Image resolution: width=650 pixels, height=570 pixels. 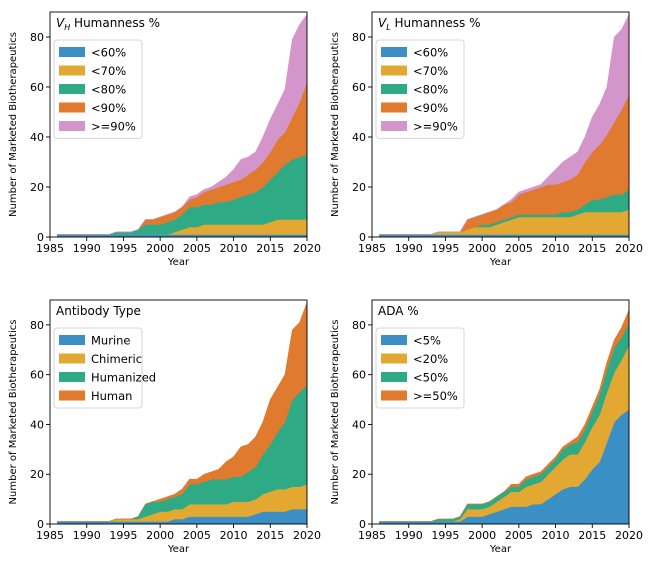 What do you see at coordinates (111, 341) in the screenshot?
I see `legend-entry-label: Murine` at bounding box center [111, 341].